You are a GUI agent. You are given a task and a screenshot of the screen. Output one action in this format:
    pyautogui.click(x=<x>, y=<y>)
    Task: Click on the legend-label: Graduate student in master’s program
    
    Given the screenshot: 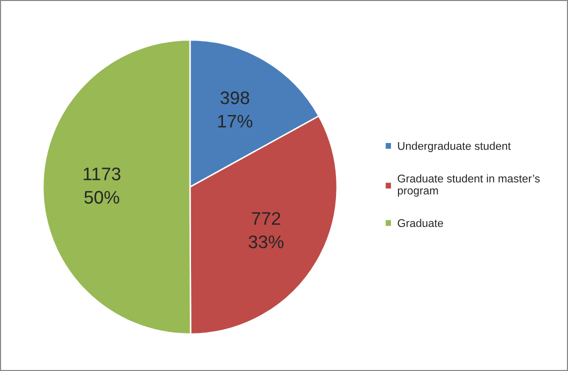 What is the action you would take?
    pyautogui.click(x=469, y=185)
    